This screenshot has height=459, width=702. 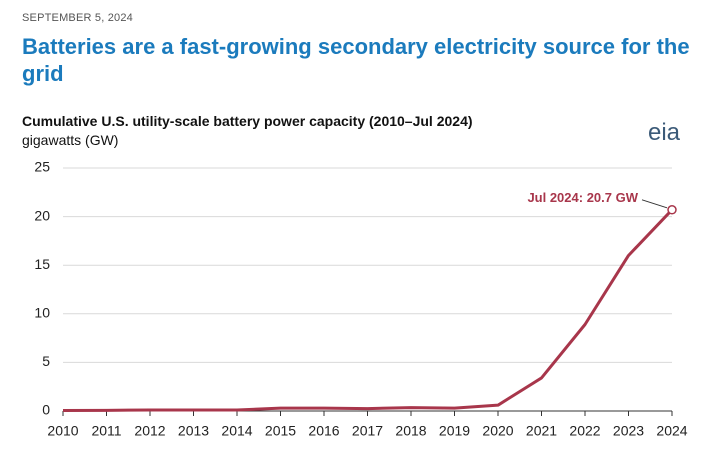 I want to click on x-tick-label: 2017, so click(x=367, y=431).